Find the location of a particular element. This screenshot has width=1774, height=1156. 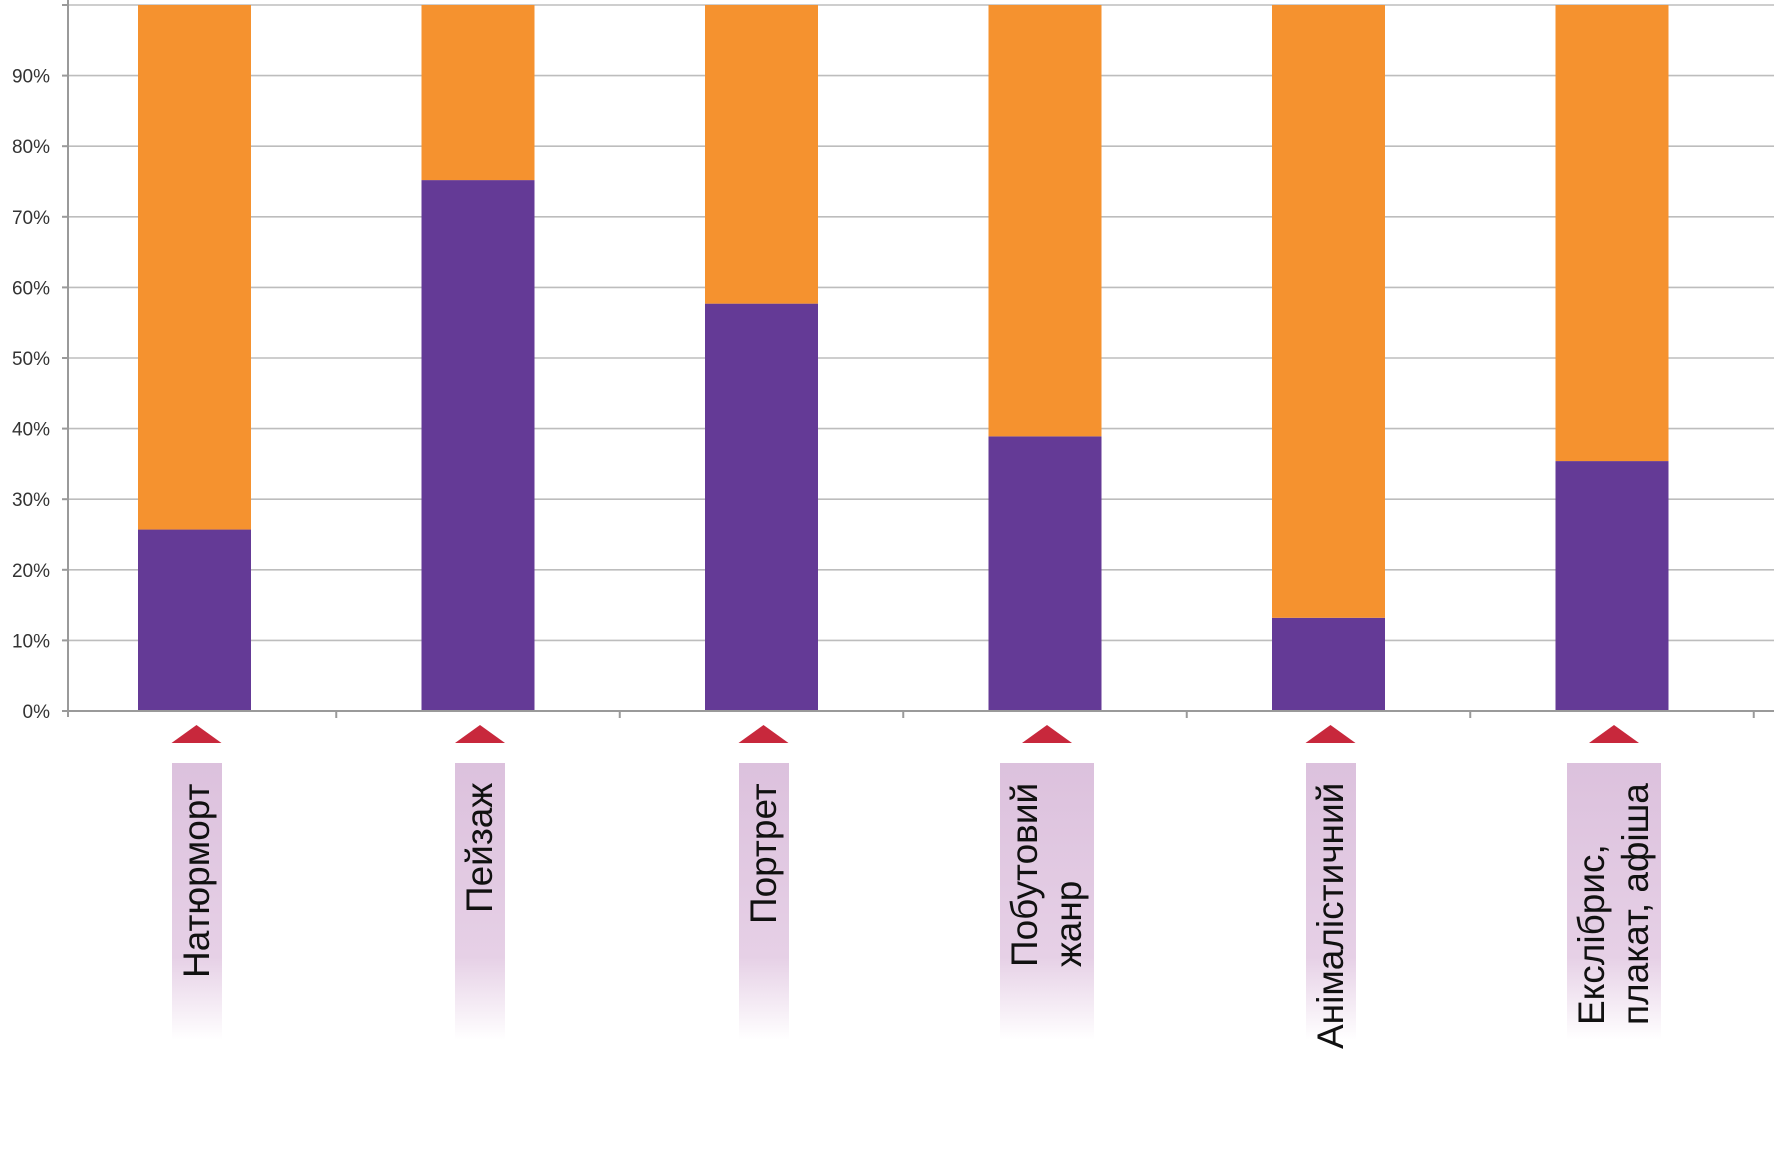

y-tick-label: 0% is located at coordinates (37, 712).